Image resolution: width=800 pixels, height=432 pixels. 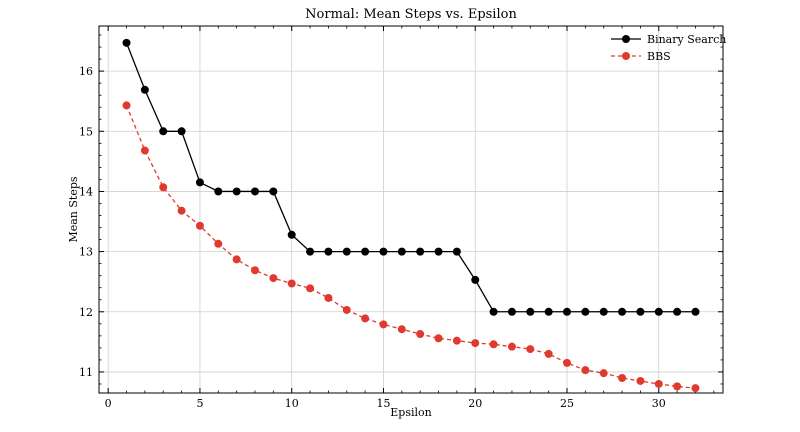 I want to click on legend-item-binary-search: Binary Search, so click(x=668, y=39).